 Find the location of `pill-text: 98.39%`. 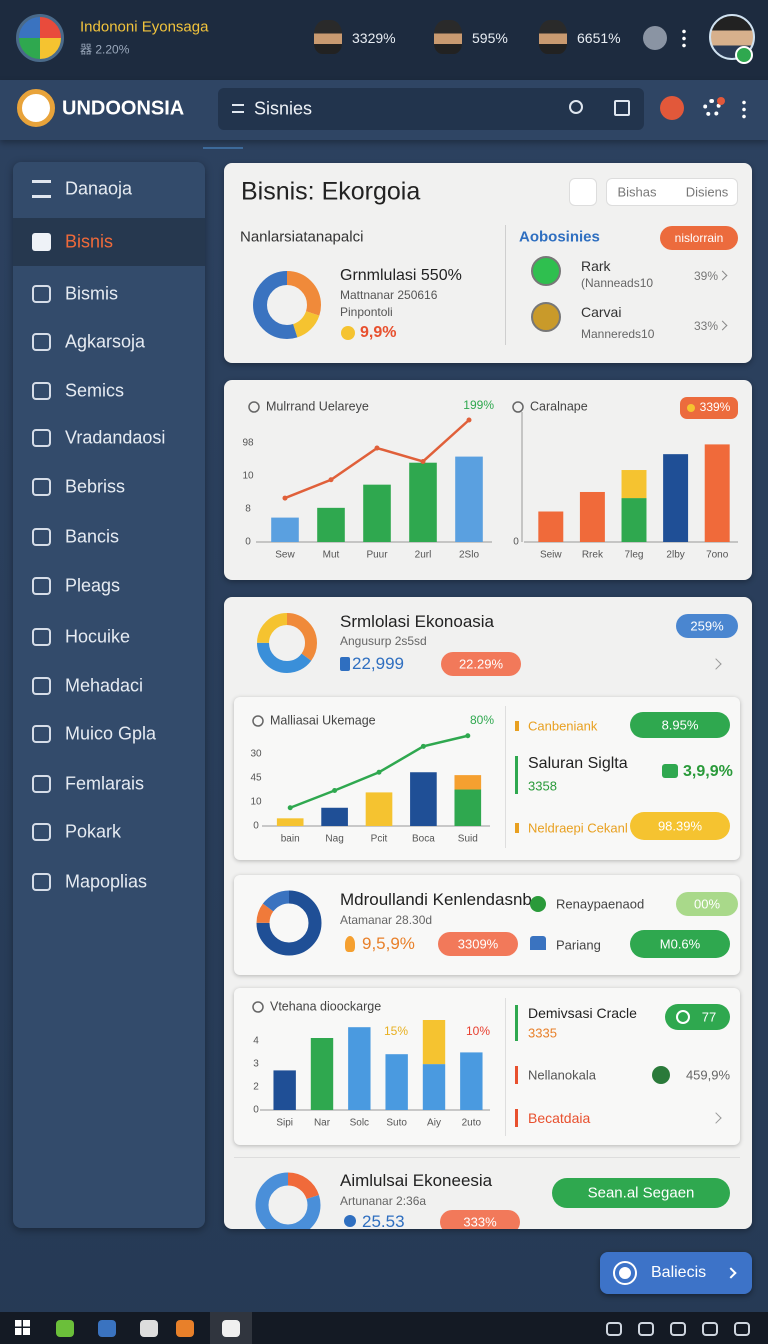

pill-text: 98.39% is located at coordinates (680, 826).